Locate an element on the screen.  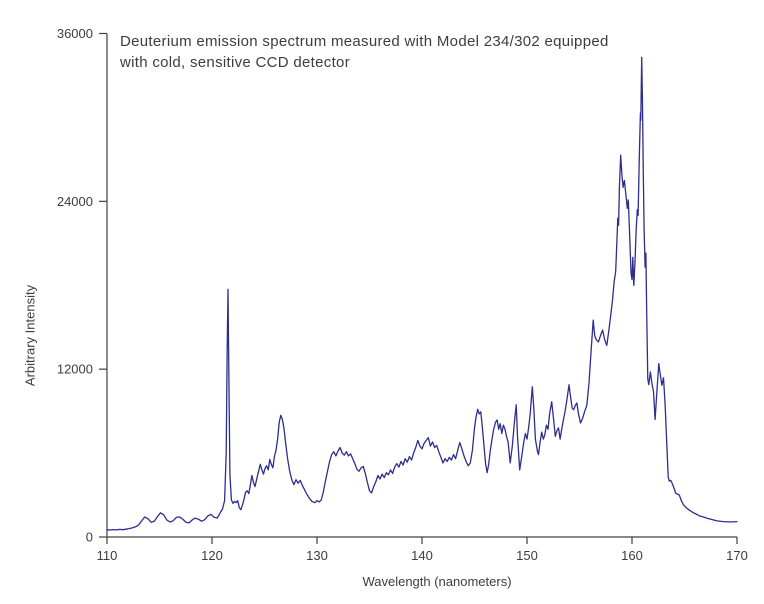
y-tick-label: 0 is located at coordinates (89, 537).